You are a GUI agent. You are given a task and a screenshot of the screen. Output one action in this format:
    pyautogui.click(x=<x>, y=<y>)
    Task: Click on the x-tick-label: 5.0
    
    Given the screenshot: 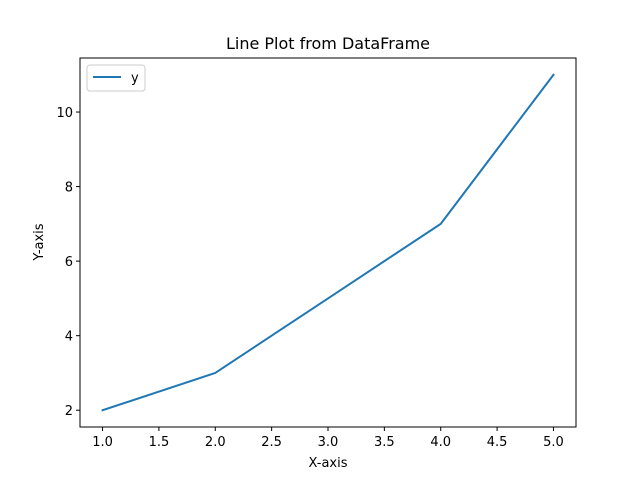 What is the action you would take?
    pyautogui.click(x=553, y=442)
    